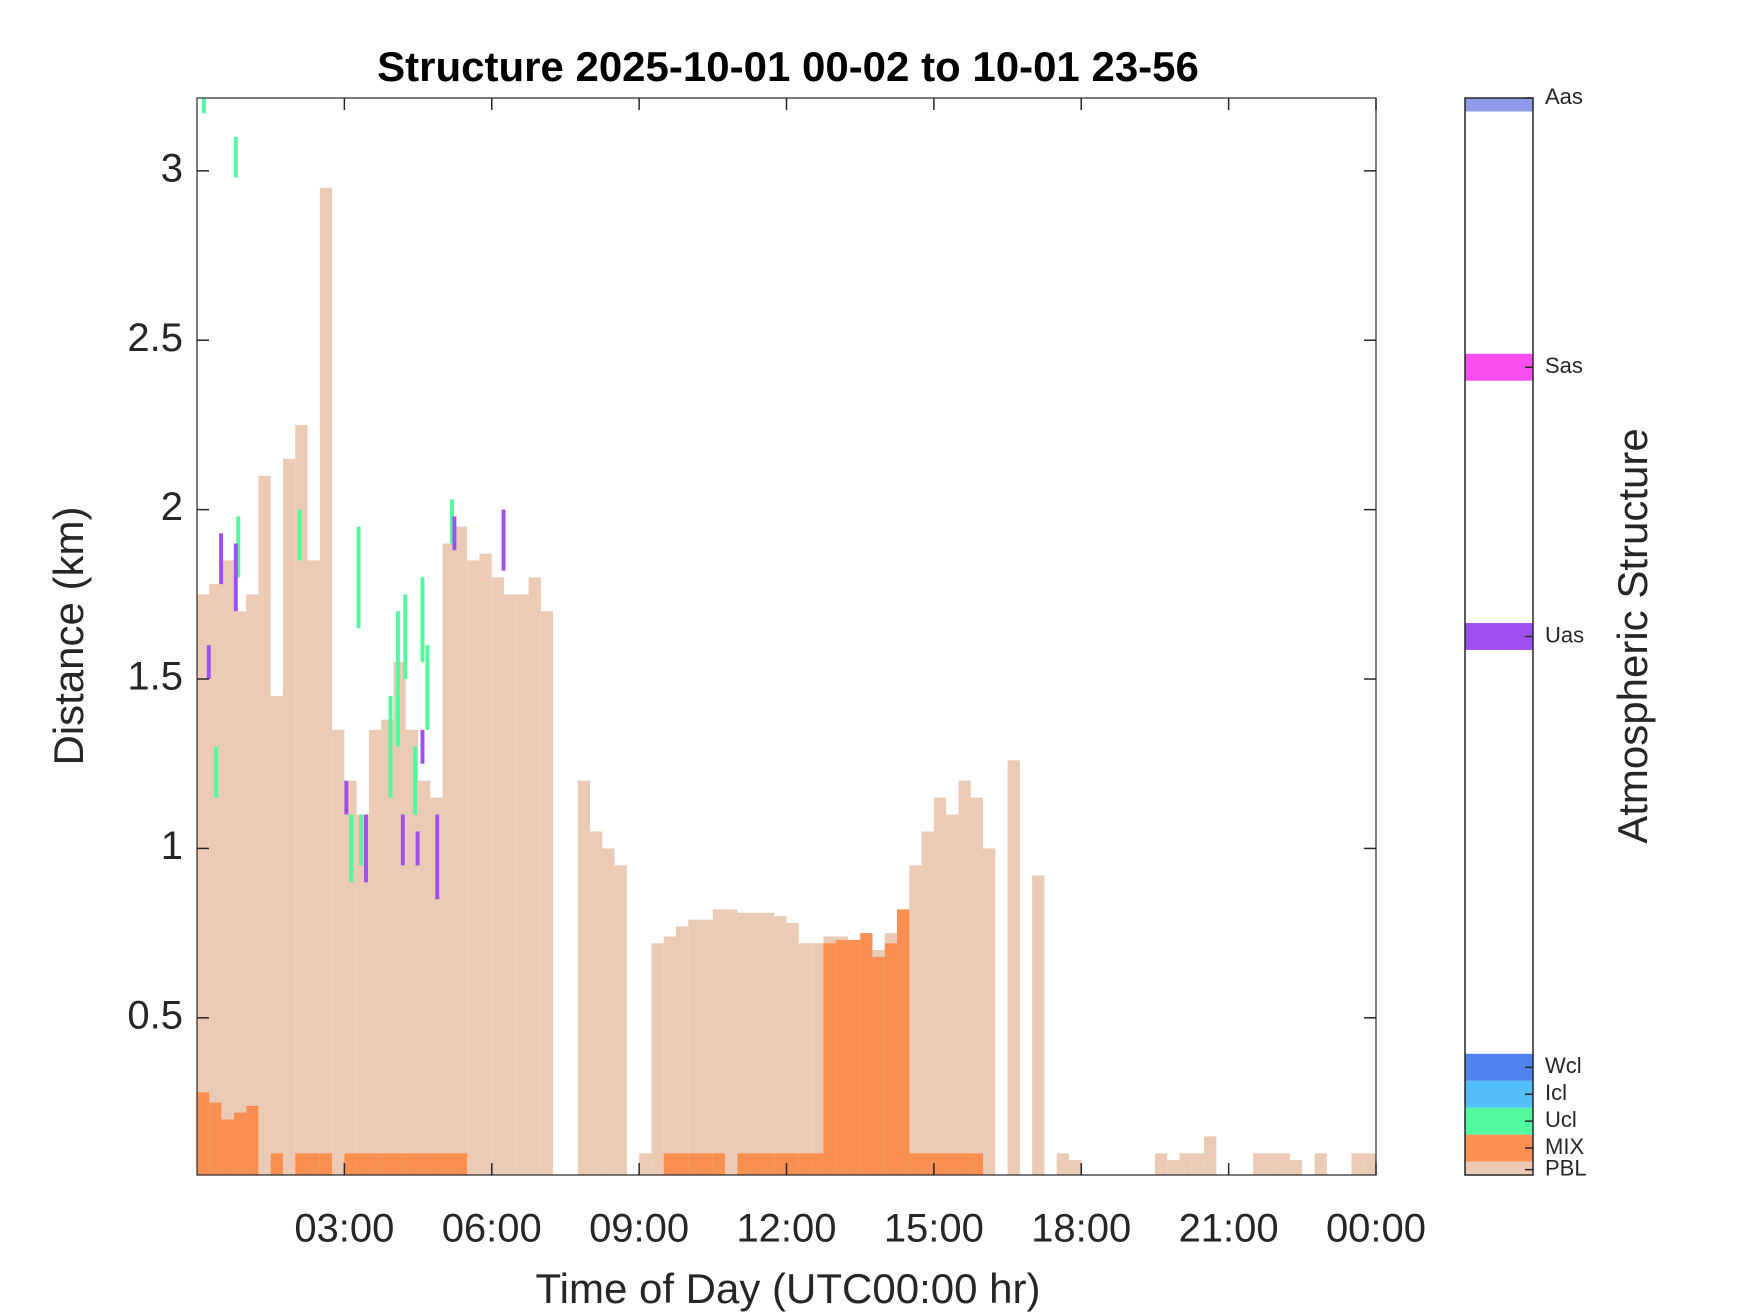 This screenshot has height=1313, width=1750. I want to click on y-tick-label: 1, so click(172, 846).